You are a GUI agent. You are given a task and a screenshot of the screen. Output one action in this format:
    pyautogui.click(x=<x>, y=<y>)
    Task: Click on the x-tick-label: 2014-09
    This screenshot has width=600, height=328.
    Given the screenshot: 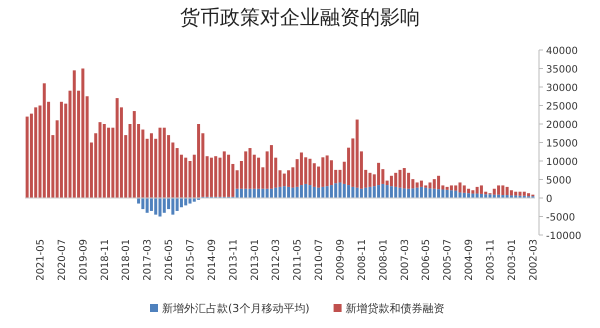 What is the action you would take?
    pyautogui.click(x=212, y=260)
    